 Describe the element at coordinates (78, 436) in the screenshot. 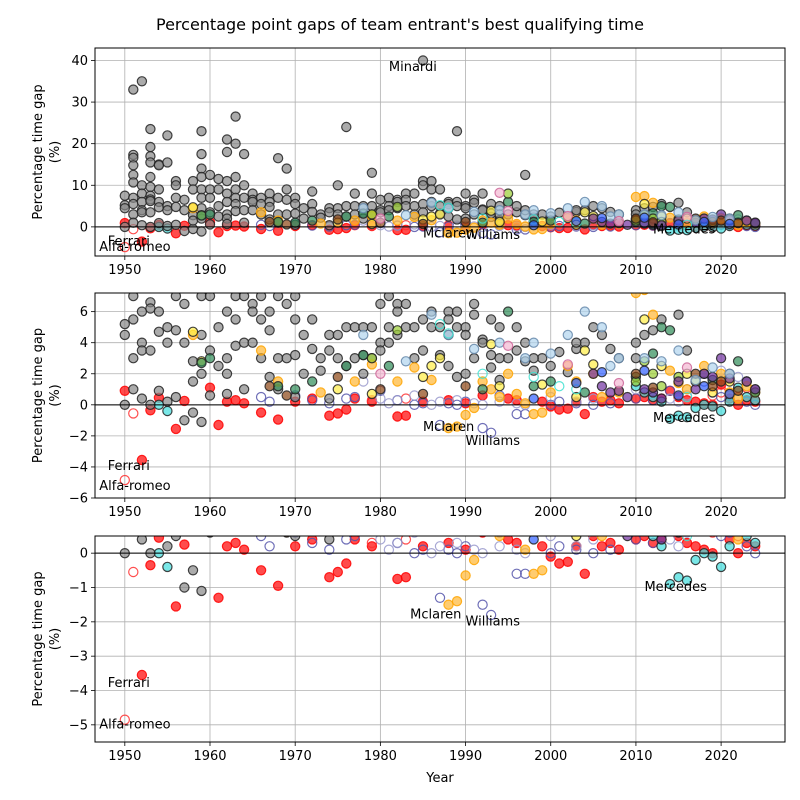

I see `y-tick-label: −2` at that location.